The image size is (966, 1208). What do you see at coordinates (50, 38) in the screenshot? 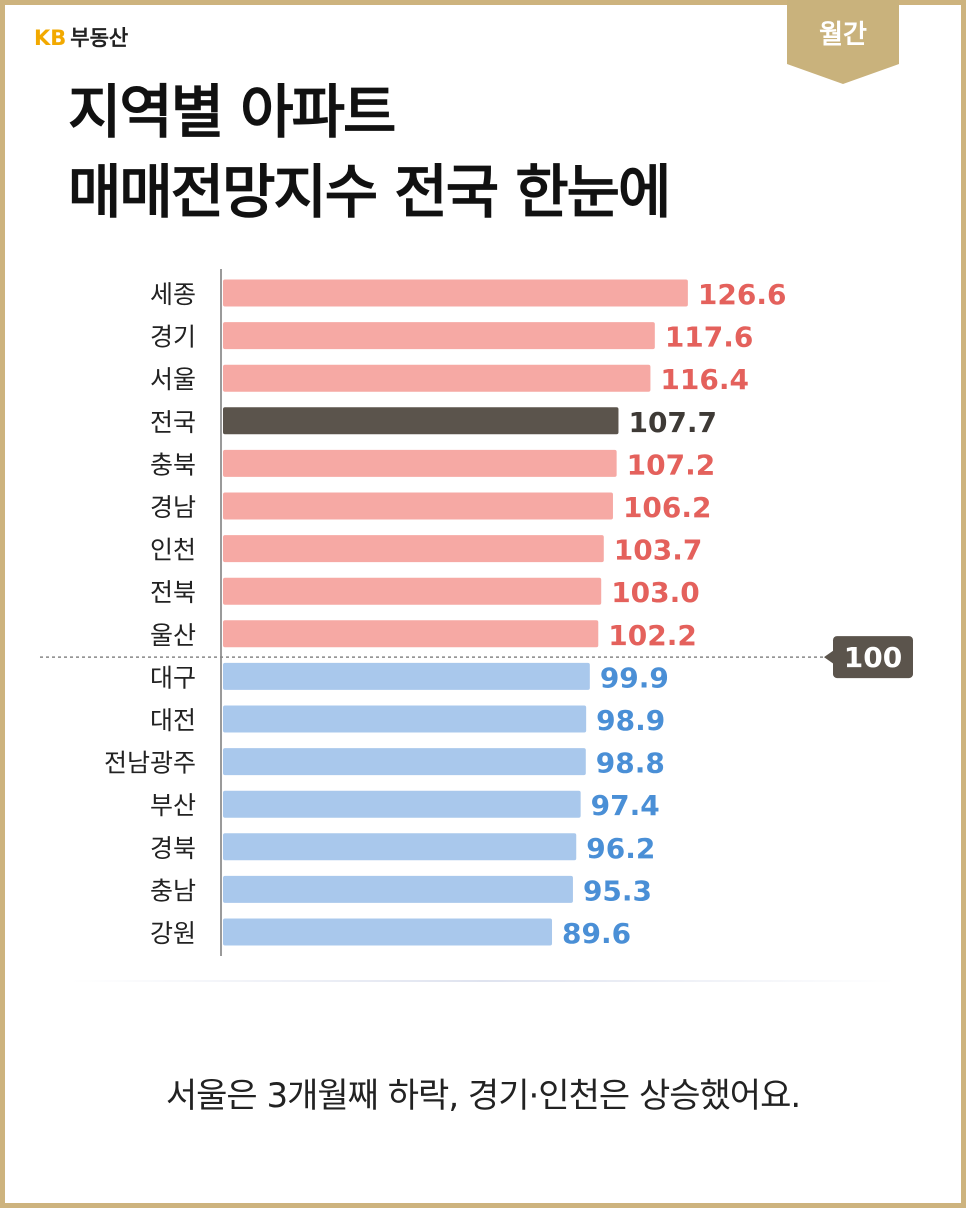
I see `brand-kb: KB` at bounding box center [50, 38].